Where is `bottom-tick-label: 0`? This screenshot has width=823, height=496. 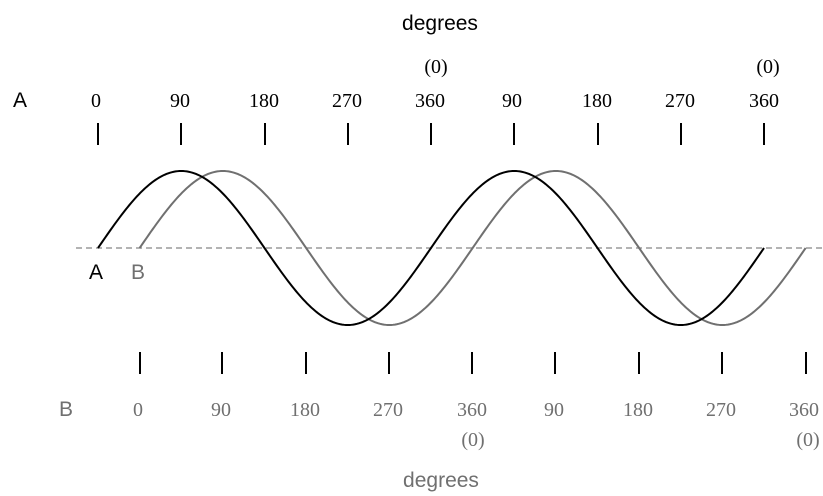
bottom-tick-label: 0 is located at coordinates (138, 410).